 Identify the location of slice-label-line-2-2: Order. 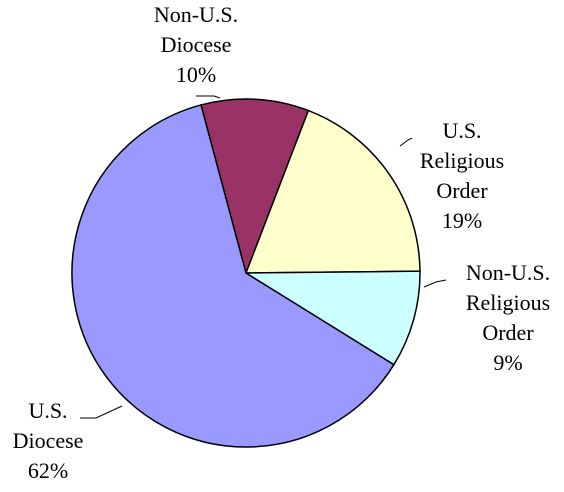
(508, 332).